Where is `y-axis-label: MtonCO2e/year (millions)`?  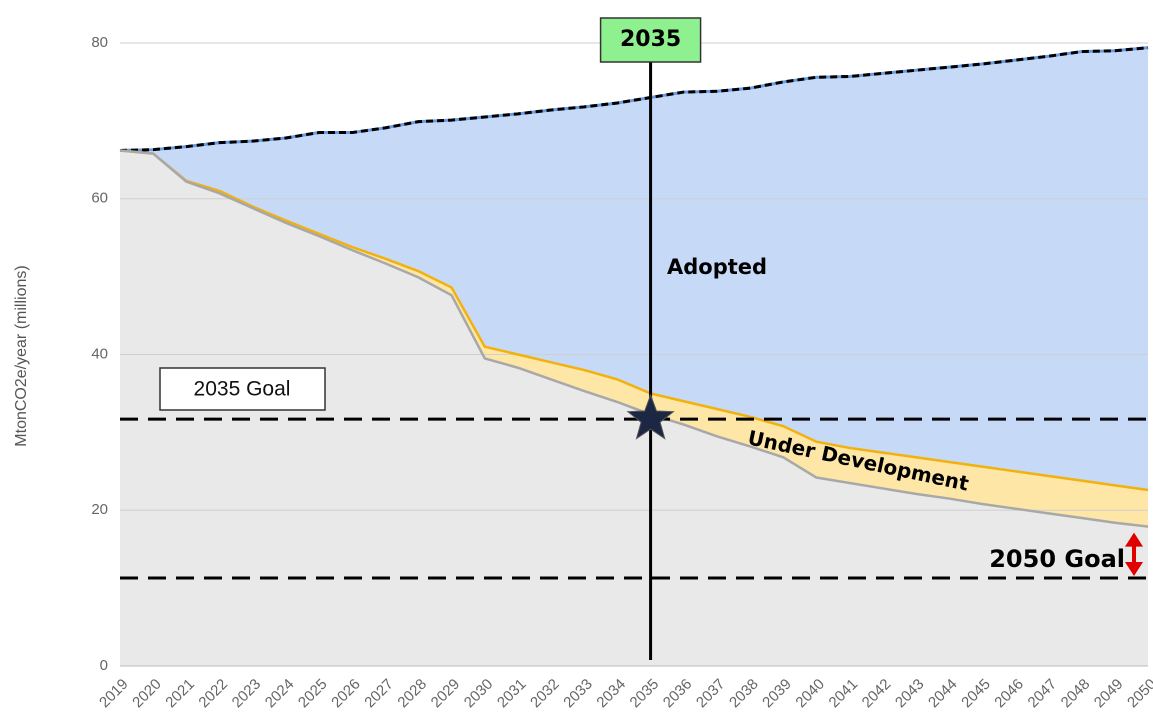 y-axis-label: MtonCO2e/year (millions) is located at coordinates (21, 355).